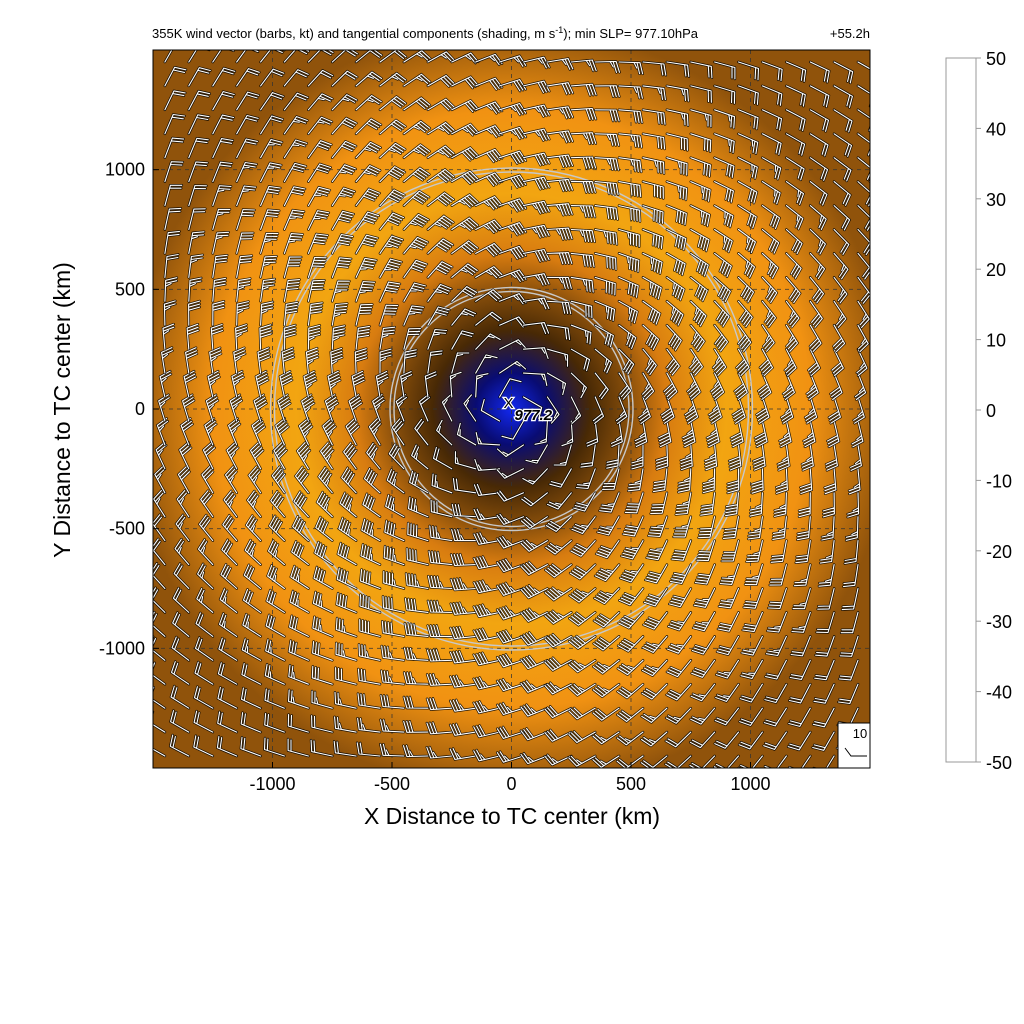 This screenshot has height=1024, width=1024. What do you see at coordinates (996, 129) in the screenshot?
I see `colorbar-tick-label: 40` at bounding box center [996, 129].